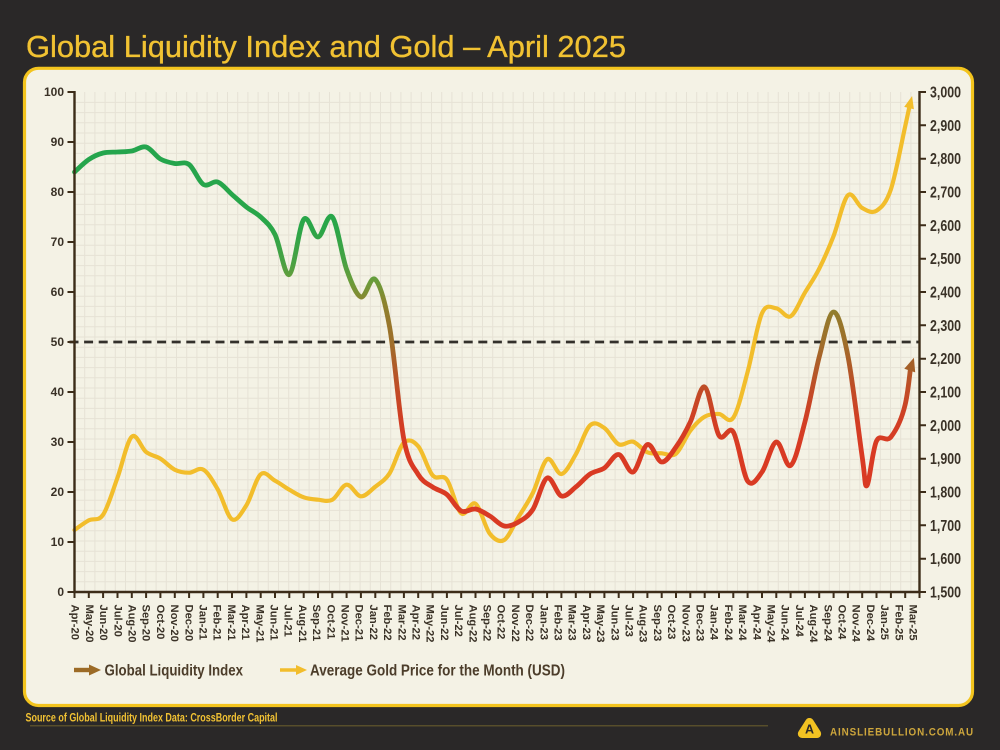 This screenshot has height=750, width=1000. Describe the element at coordinates (870, 623) in the screenshot. I see `svg-text: Dec-24` at that location.